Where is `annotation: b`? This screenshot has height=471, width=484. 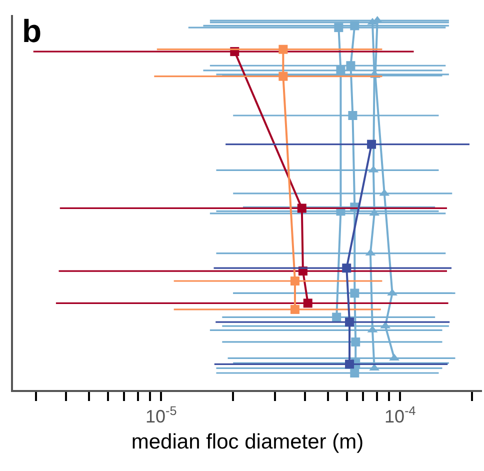
annotation: b is located at coordinates (32, 31).